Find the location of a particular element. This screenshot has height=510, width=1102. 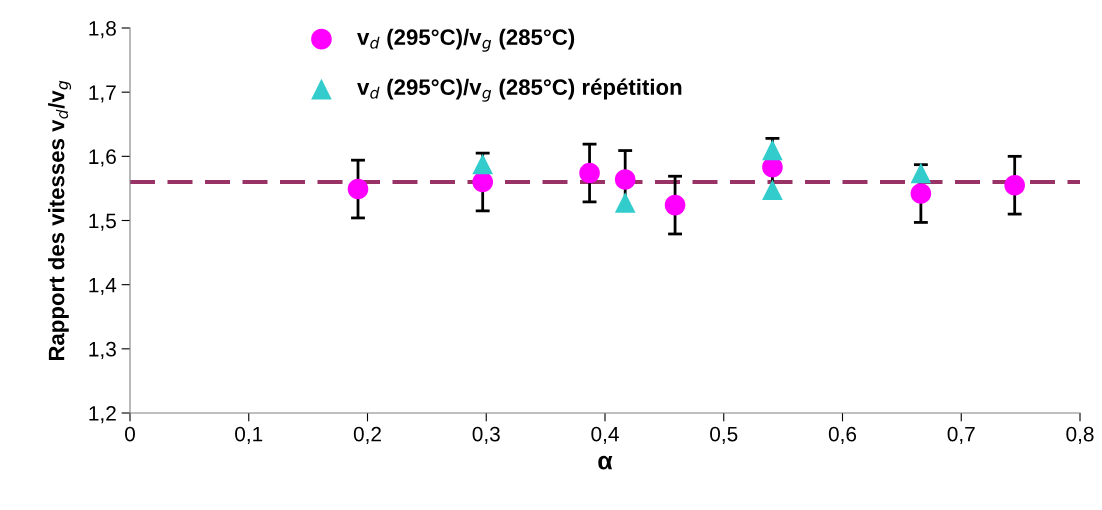

x-tick-label: 0,4 is located at coordinates (605, 435).